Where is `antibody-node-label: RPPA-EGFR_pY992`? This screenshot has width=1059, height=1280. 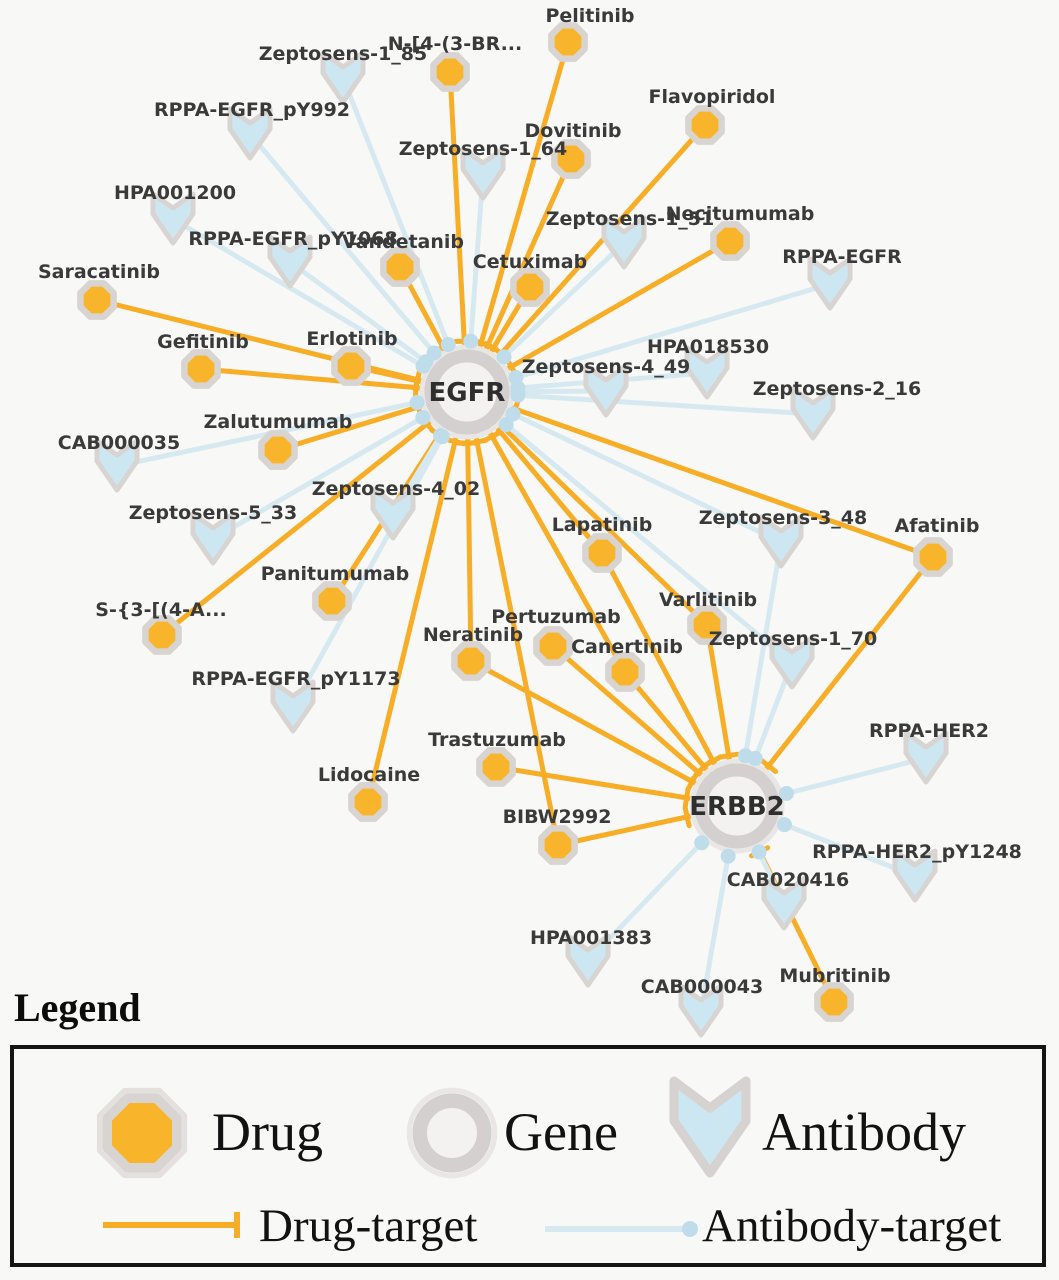
antibody-node-label: RPPA-EGFR_pY992 is located at coordinates (252, 110).